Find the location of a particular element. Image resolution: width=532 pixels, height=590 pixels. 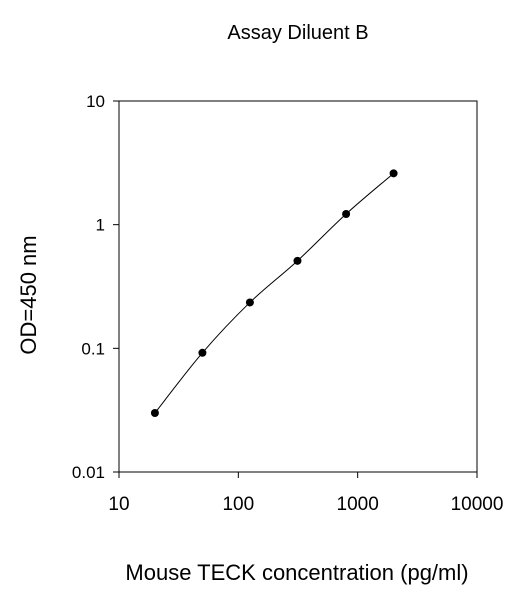

x-tick-label: 100 is located at coordinates (238, 504).